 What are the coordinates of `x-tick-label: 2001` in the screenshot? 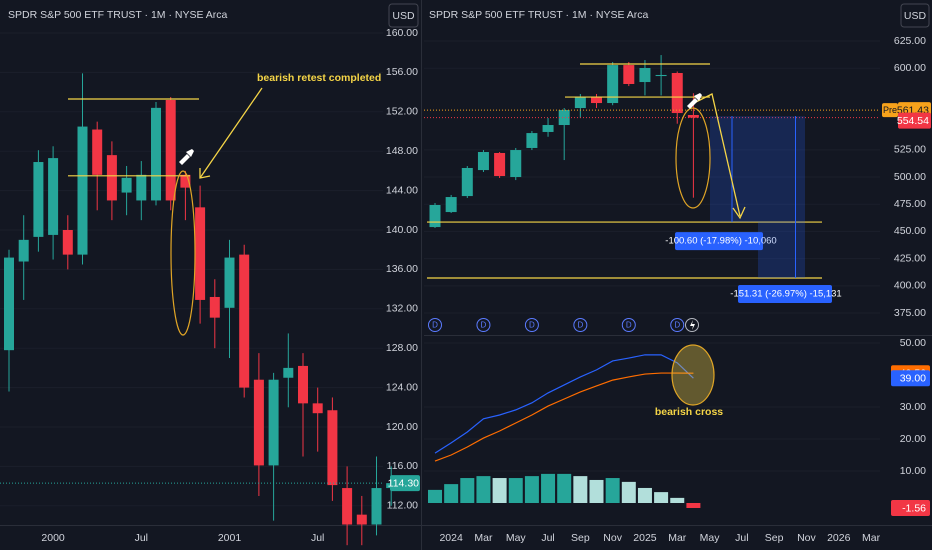 It's located at (230, 538).